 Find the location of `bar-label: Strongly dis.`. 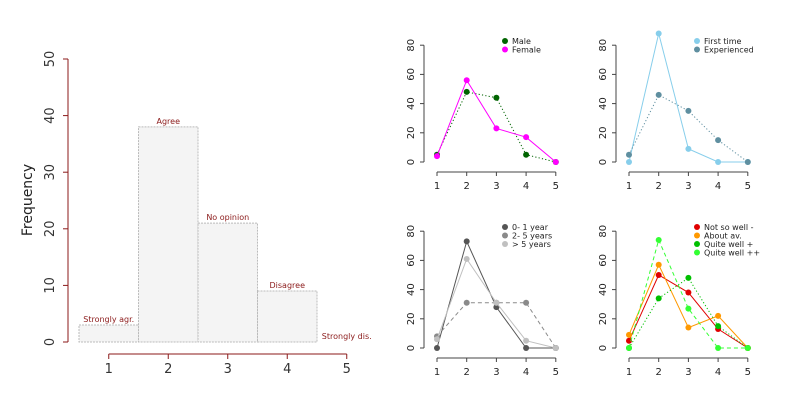

bar-label: Strongly dis. is located at coordinates (347, 336).